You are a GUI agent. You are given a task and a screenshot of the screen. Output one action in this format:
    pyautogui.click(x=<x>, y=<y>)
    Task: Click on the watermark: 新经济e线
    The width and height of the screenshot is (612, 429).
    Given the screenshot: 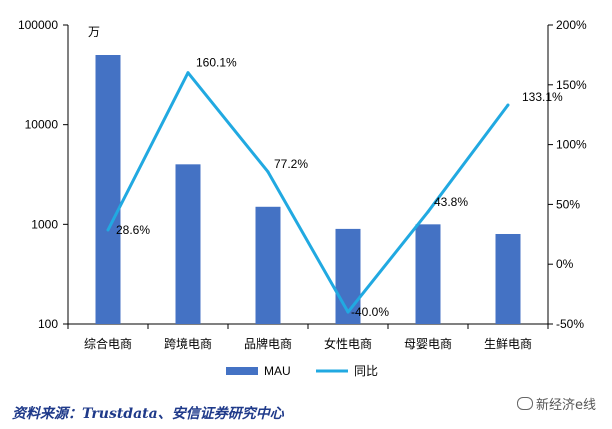 What is the action you would take?
    pyautogui.click(x=556, y=403)
    